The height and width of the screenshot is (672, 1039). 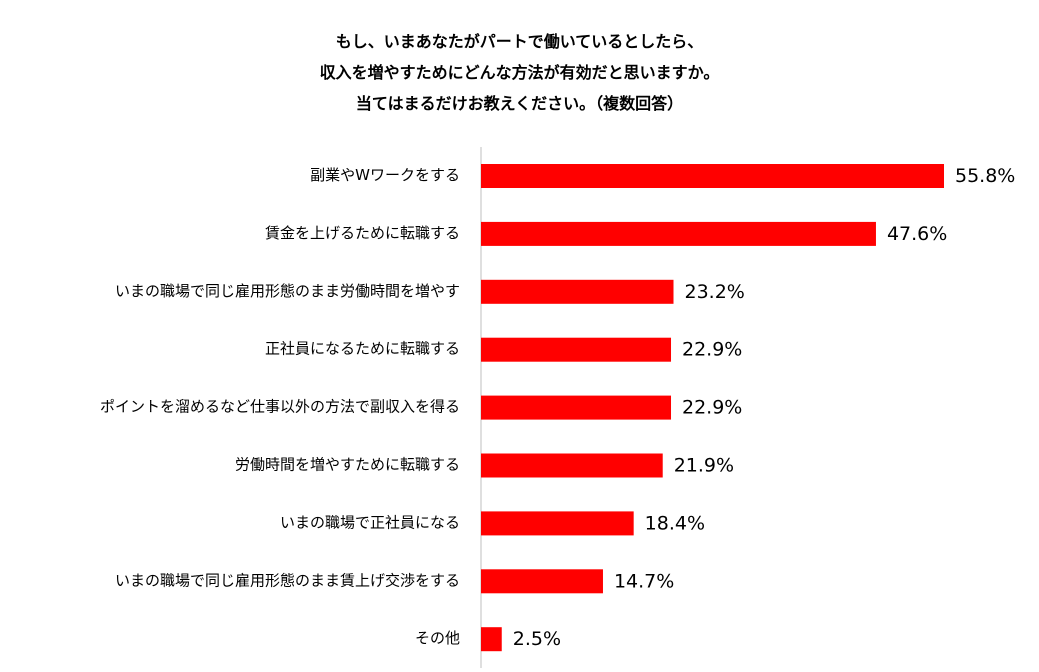 I want to click on category-label: いまの職場で同じ雇用形態のまま賃上げ交渉をする, so click(x=287, y=580).